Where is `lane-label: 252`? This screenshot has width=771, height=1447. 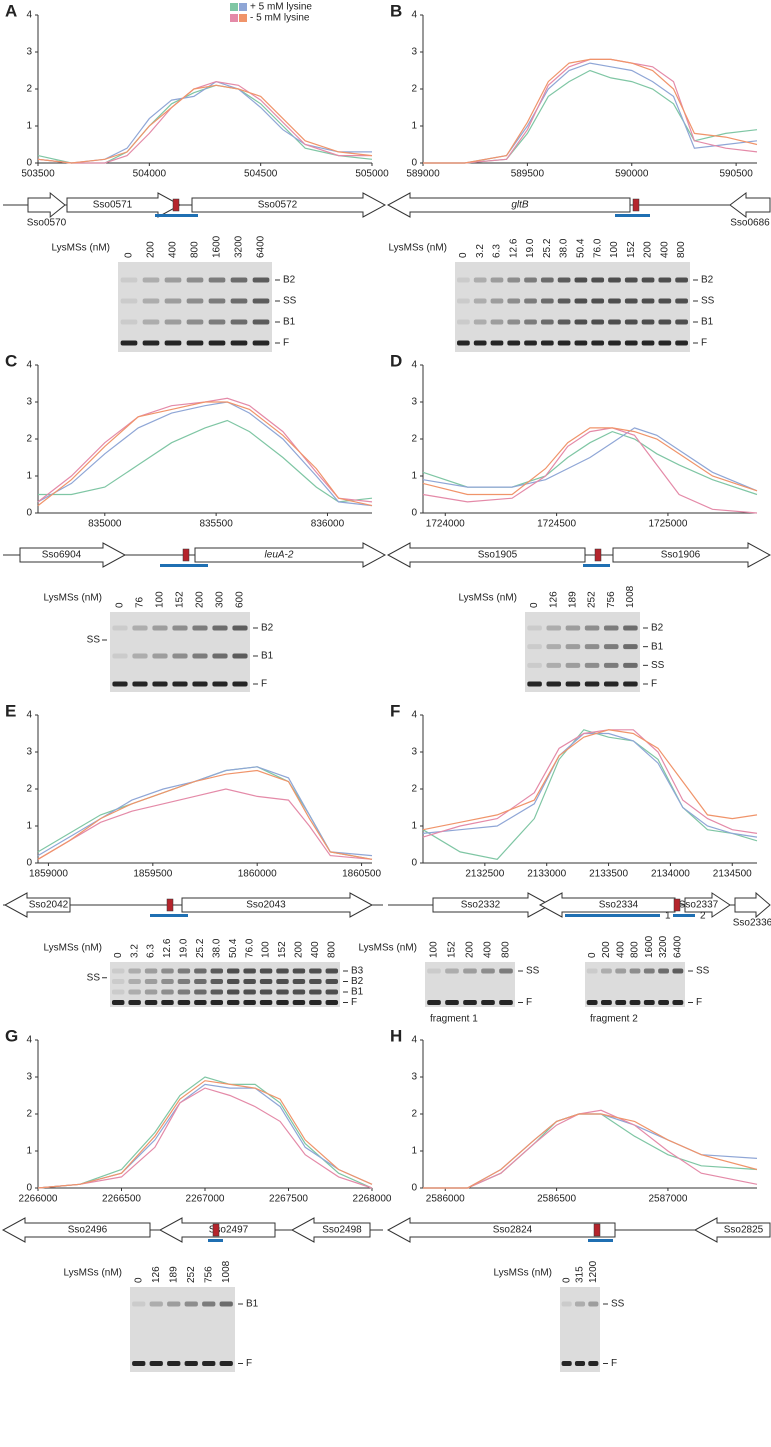 lane-label: 252 is located at coordinates (191, 1274).